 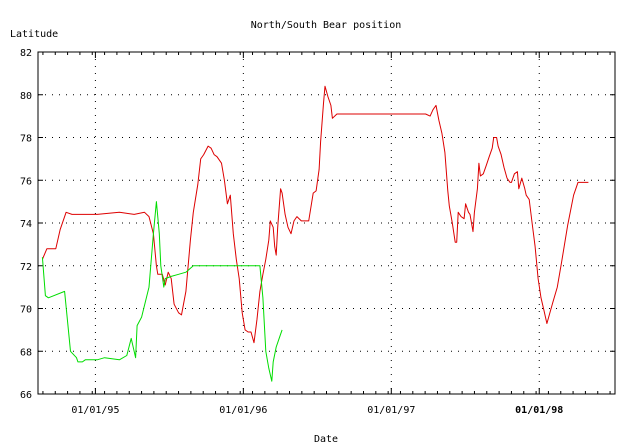 I want to click on y-tick-label: 76, so click(x=26, y=181).